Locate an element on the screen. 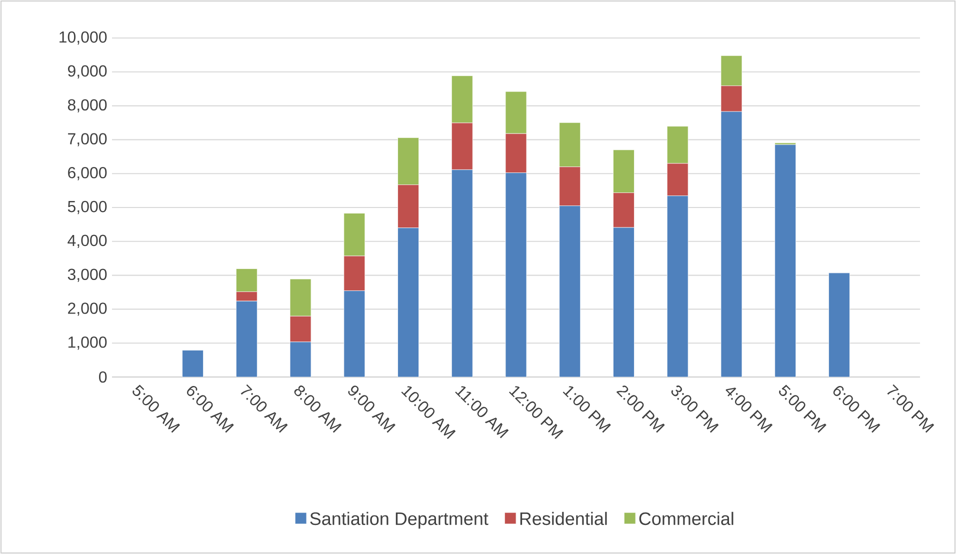  y-tick-label: 8,000 is located at coordinates (87, 105).